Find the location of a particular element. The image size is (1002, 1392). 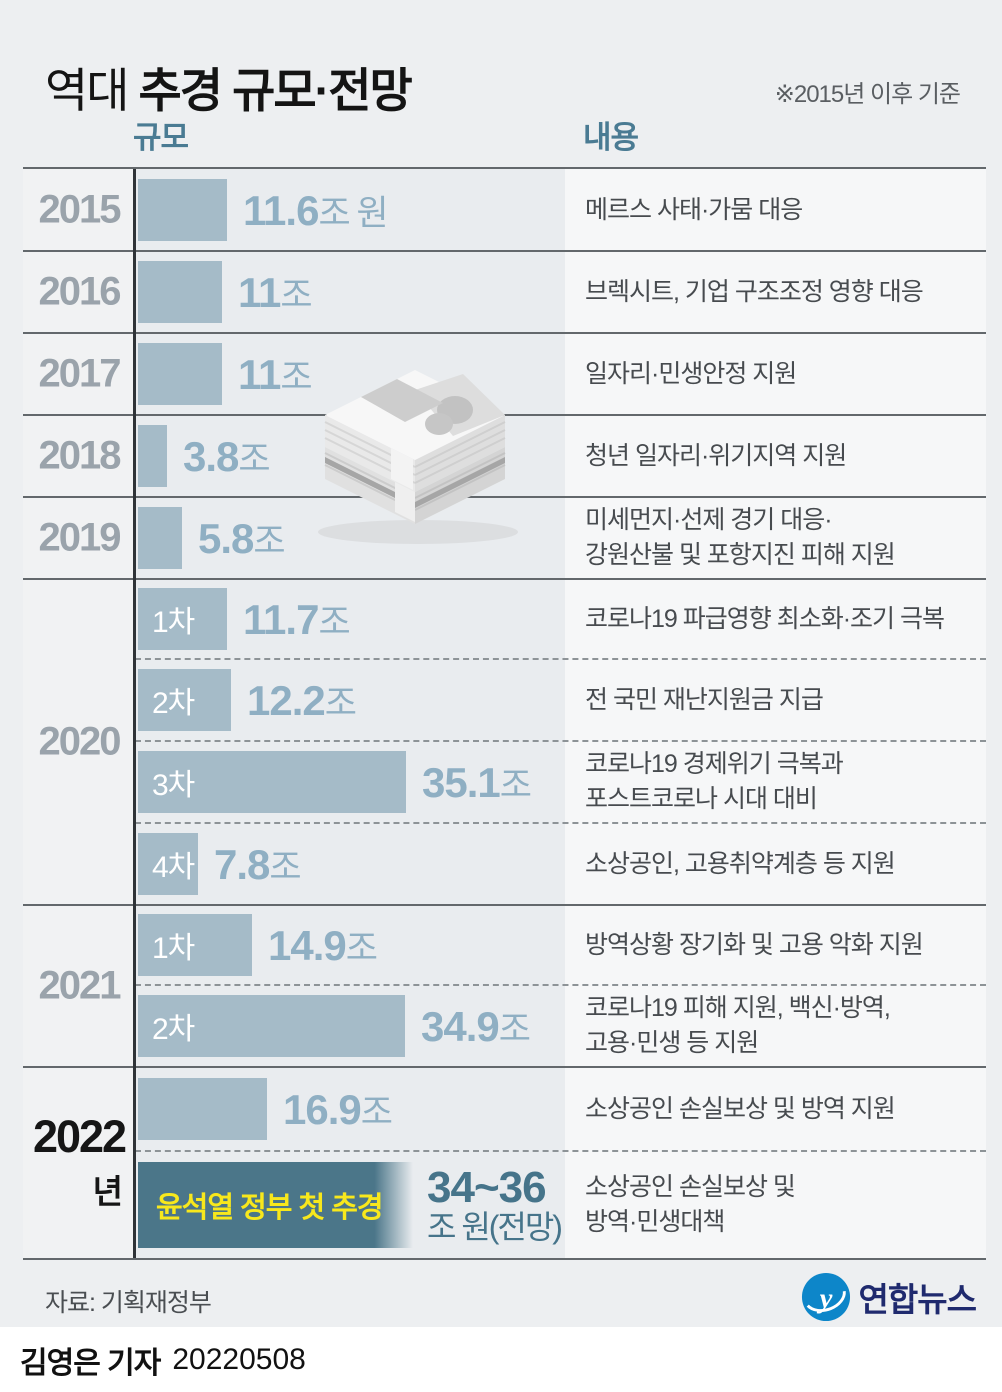

column-header-size: 규모 is located at coordinates (161, 137).